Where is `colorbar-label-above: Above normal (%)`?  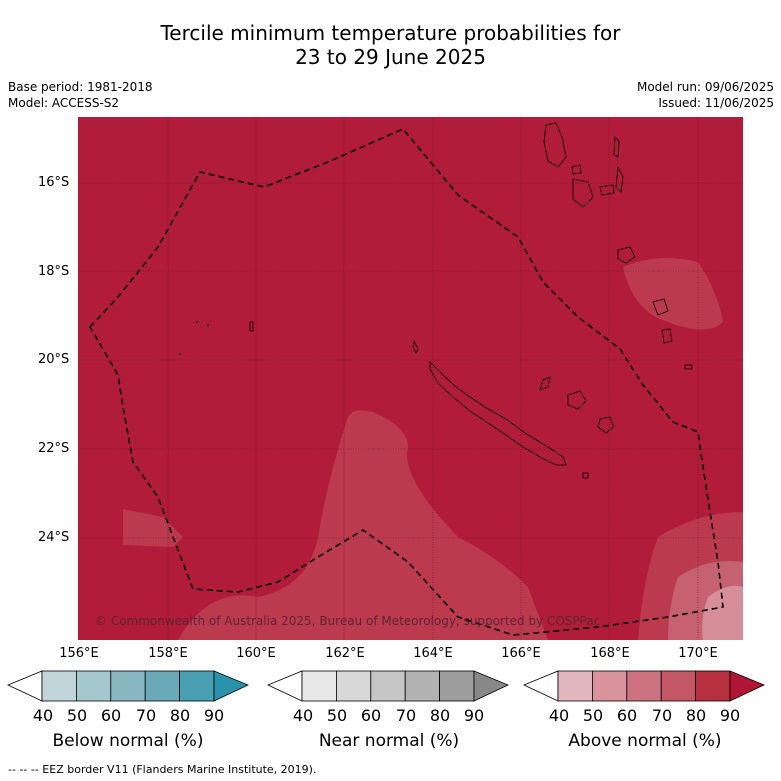 colorbar-label-above: Above normal (%) is located at coordinates (645, 741).